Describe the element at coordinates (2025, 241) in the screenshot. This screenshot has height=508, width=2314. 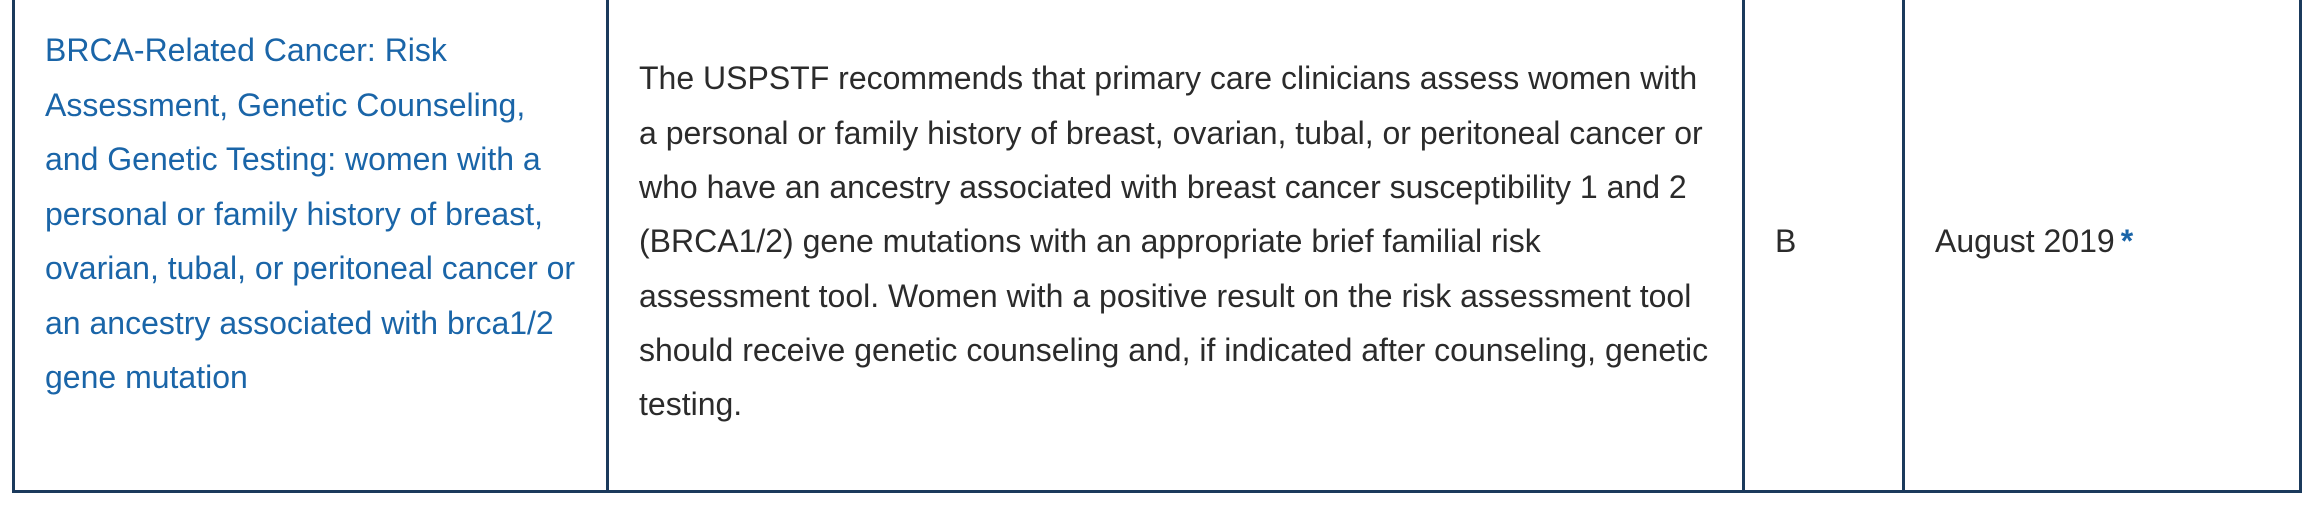
I see `release-date: August 2019` at that location.